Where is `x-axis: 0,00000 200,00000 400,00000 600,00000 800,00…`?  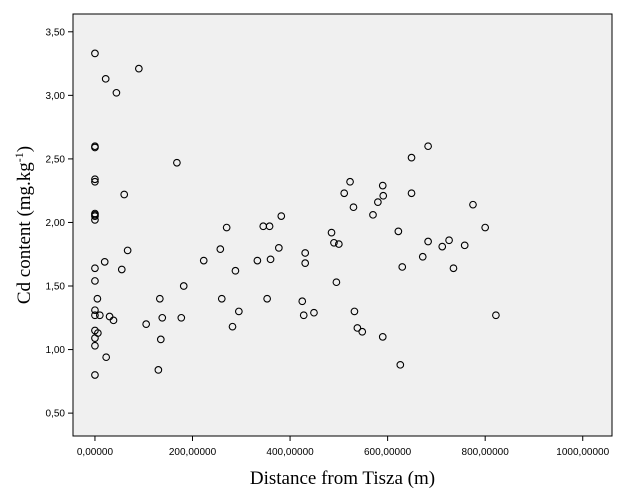
x-axis: 0,00000 200,00000 400,00000 600,00000 800,00… is located at coordinates (343, 447).